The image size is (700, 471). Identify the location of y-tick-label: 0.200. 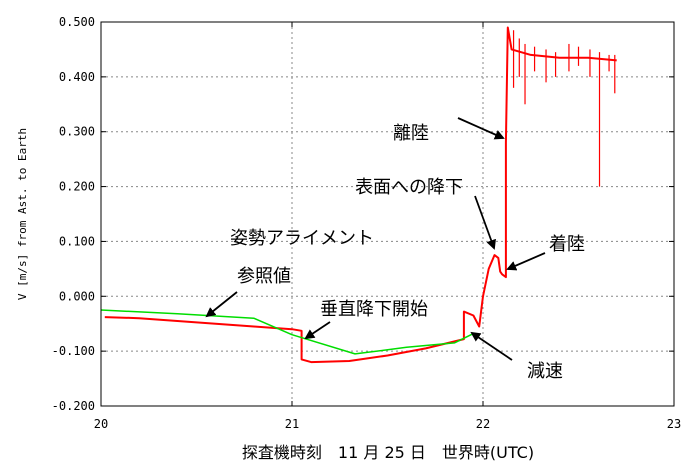
(77, 187).